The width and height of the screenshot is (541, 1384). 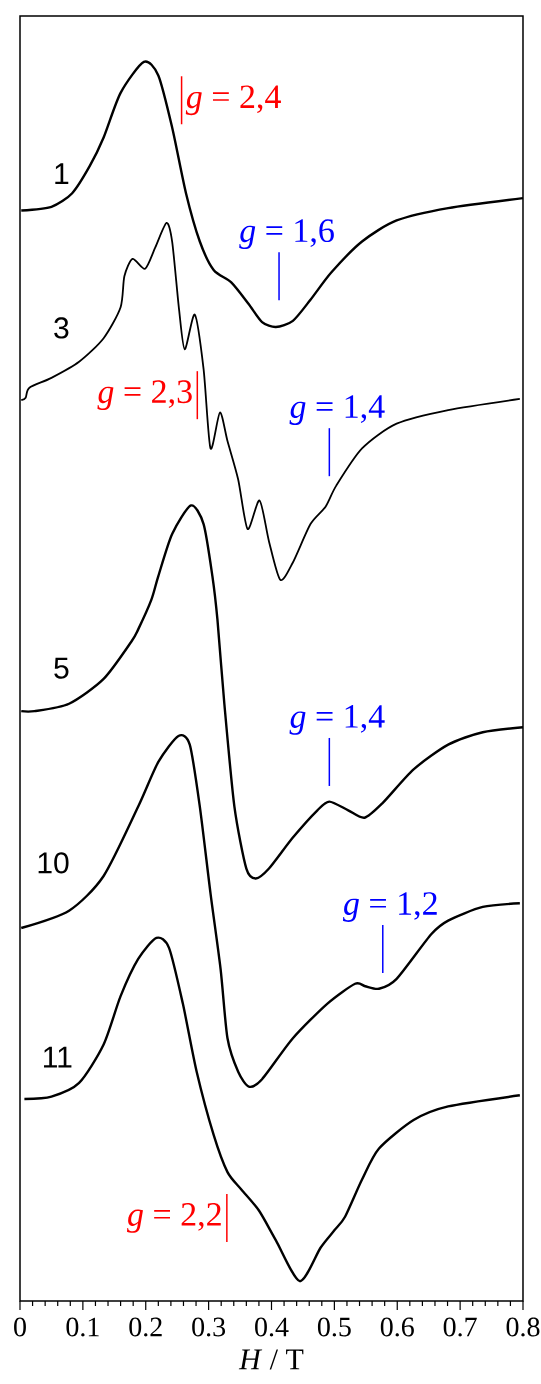 What do you see at coordinates (61, 668) in the screenshot?
I see `series-label: 5` at bounding box center [61, 668].